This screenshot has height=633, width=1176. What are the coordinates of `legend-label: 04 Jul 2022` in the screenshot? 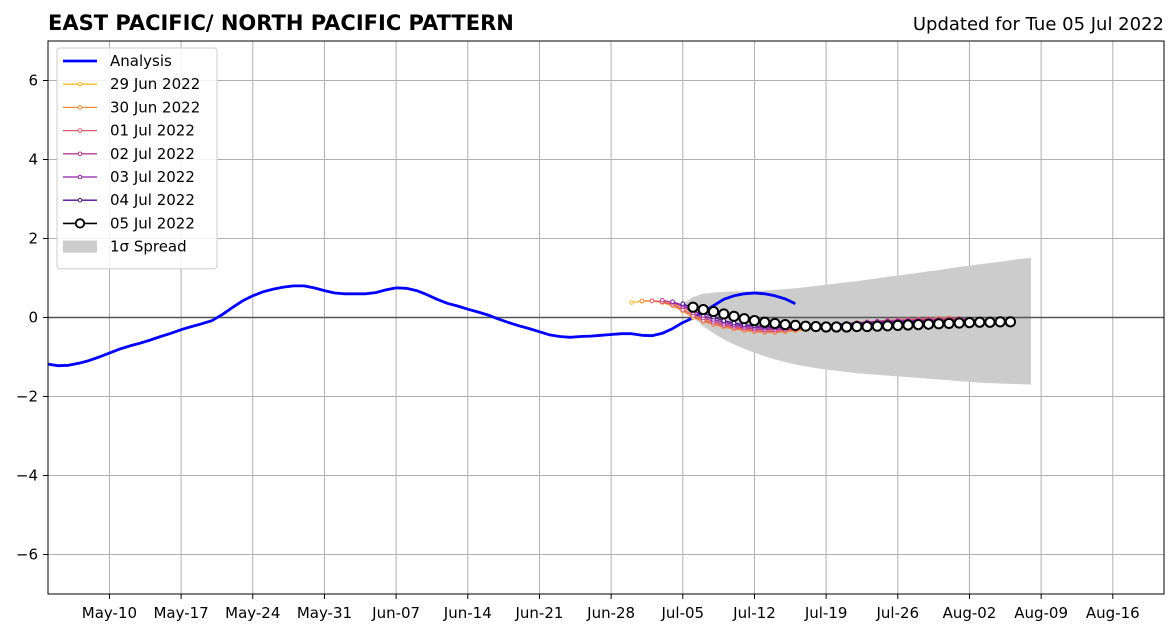 It's located at (152, 200).